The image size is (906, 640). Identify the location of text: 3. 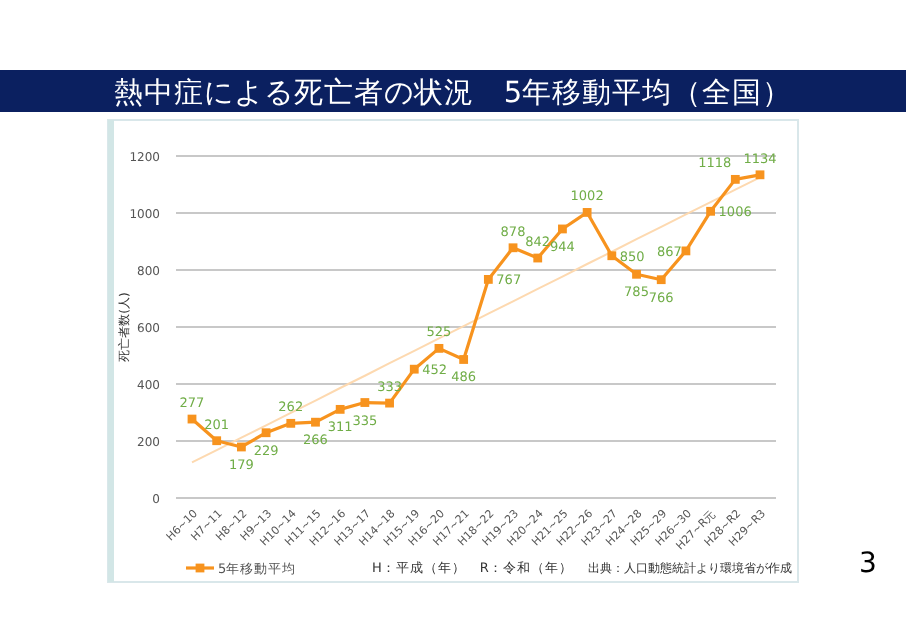
(868, 564).